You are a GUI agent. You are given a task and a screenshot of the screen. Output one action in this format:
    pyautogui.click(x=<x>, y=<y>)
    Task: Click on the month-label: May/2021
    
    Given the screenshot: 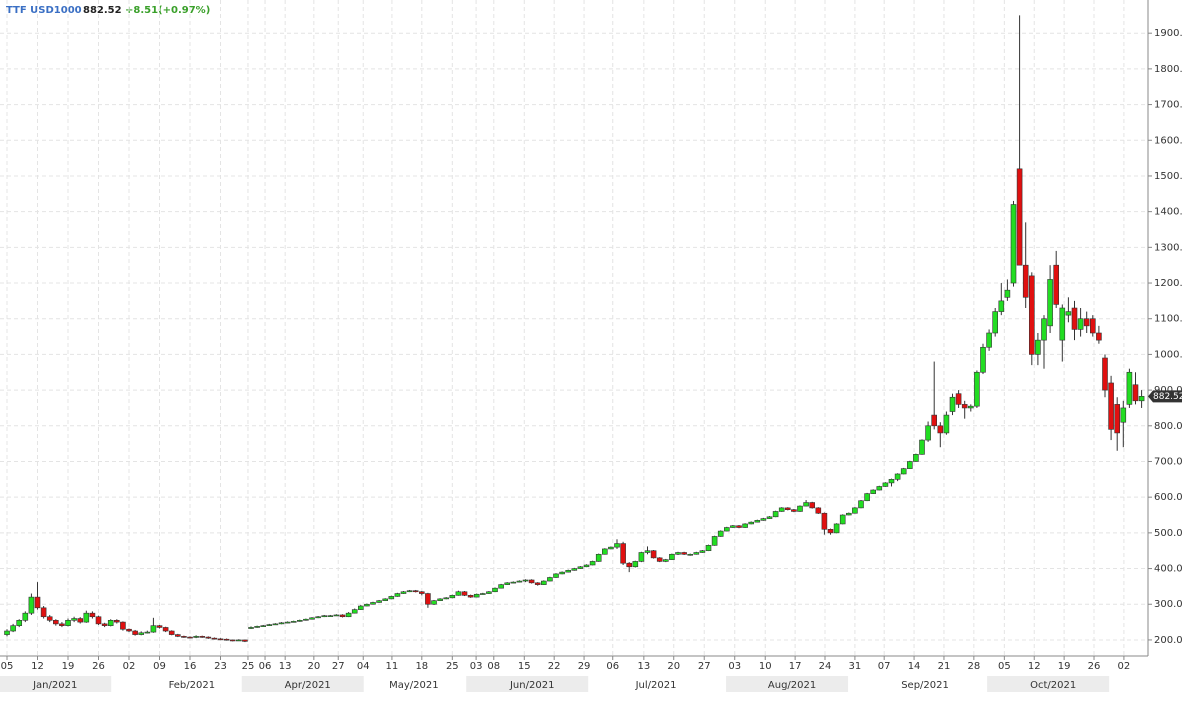 What is the action you would take?
    pyautogui.click(x=414, y=685)
    